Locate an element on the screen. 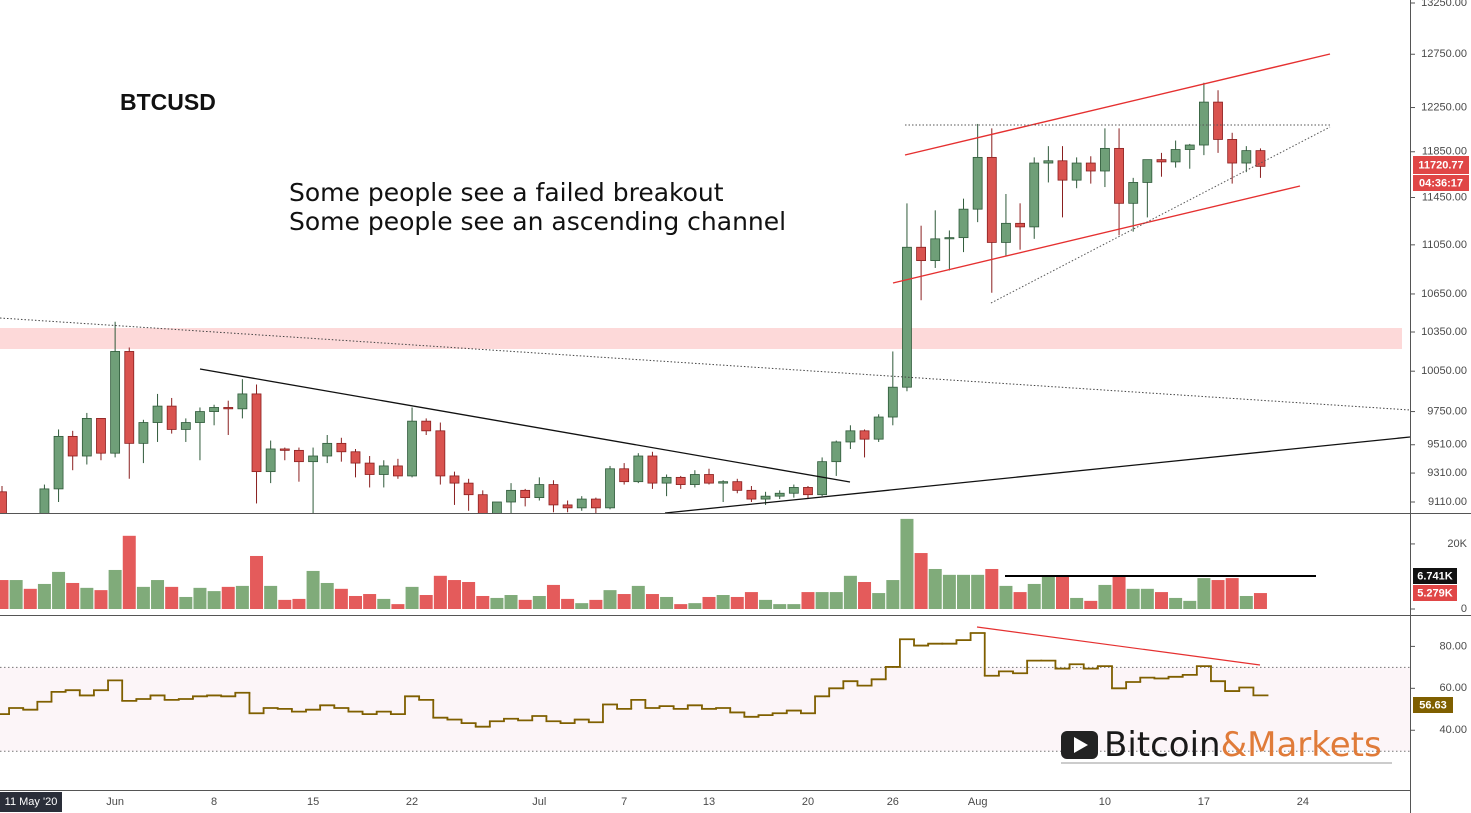 Image resolution: width=1471 pixels, height=813 pixels. channel-upper is located at coordinates (1117, 104).